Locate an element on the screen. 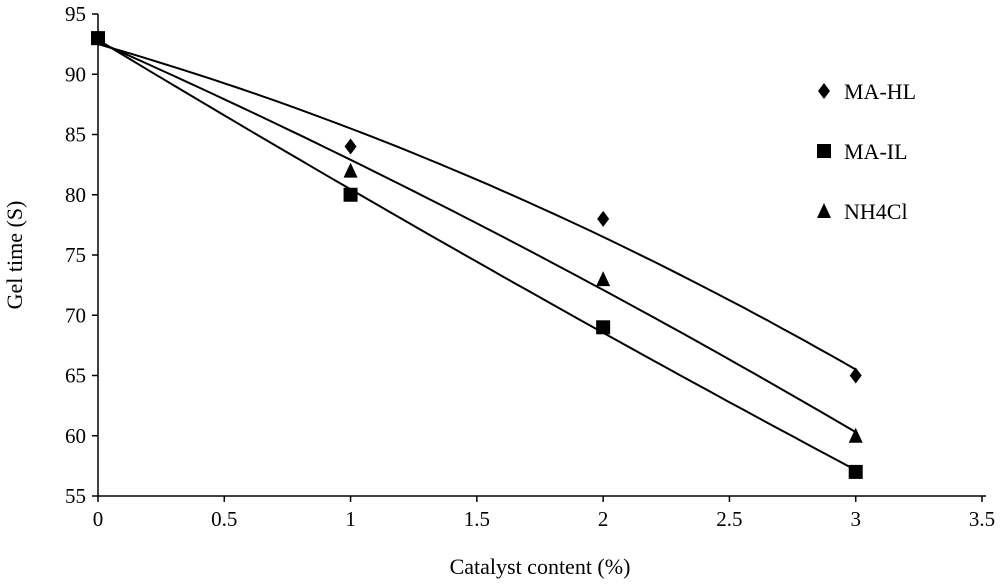 This screenshot has height=587, width=1000. y-tick-label: 55 is located at coordinates (75, 496).